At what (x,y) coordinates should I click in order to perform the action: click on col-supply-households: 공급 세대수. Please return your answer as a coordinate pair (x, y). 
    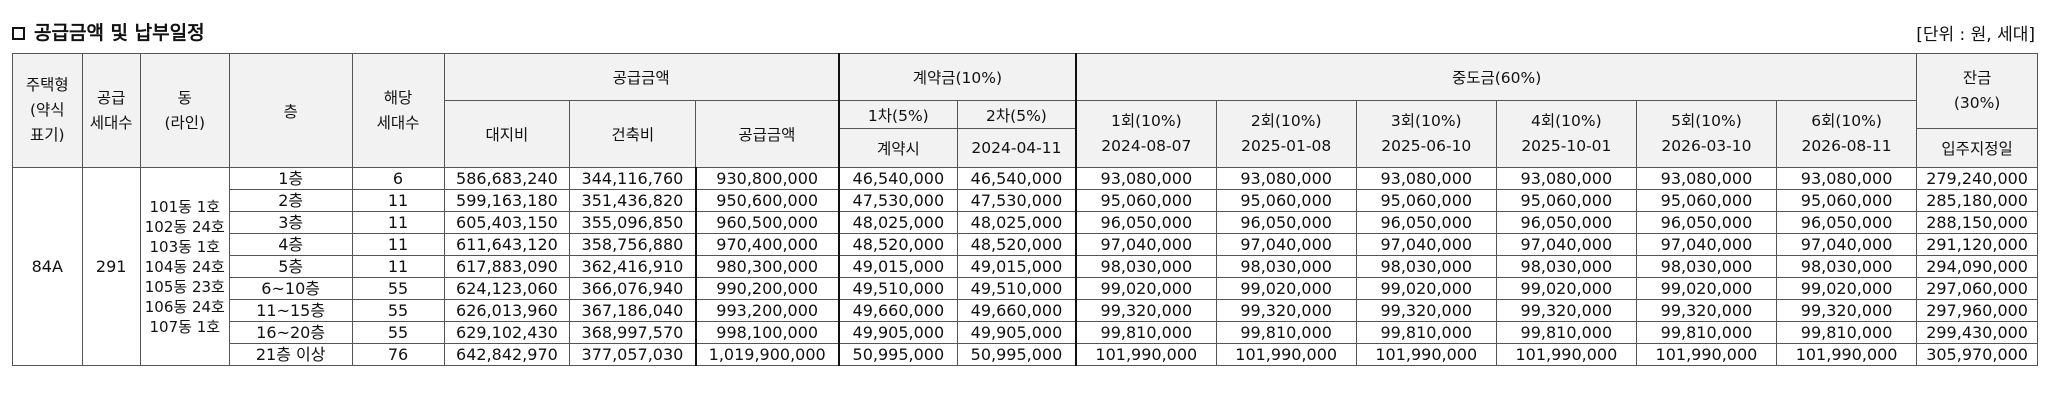
    Looking at the image, I should click on (111, 110).